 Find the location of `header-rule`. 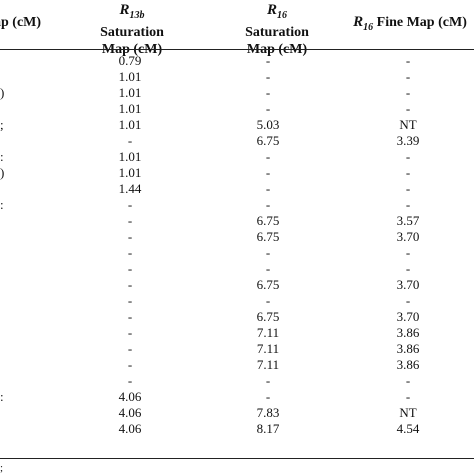

header-rule is located at coordinates (237, 49).